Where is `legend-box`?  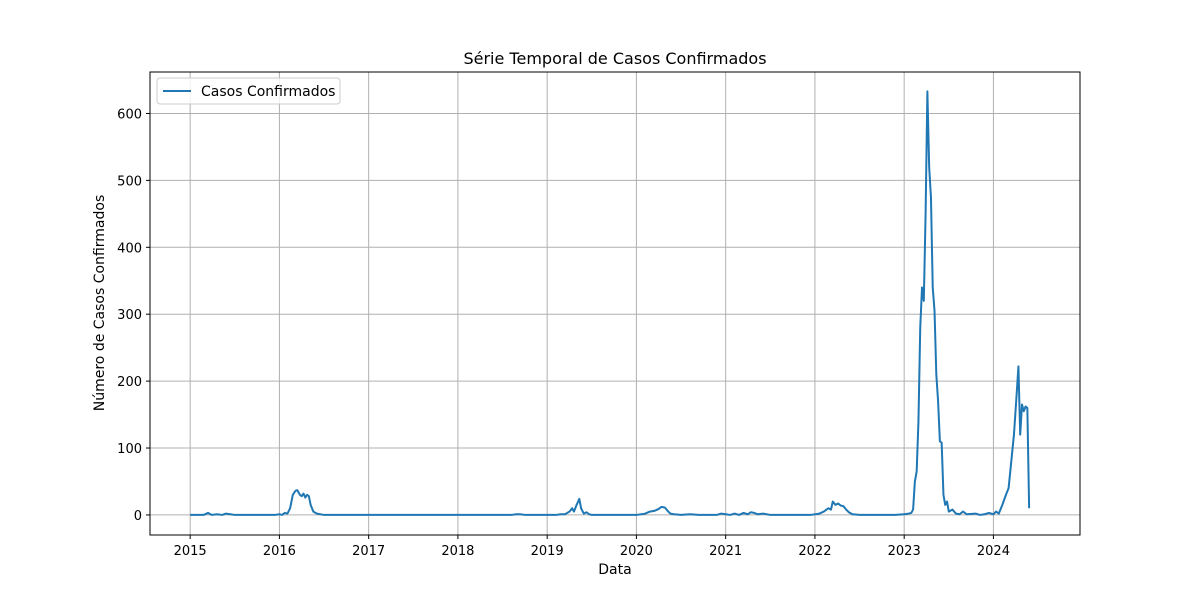 legend-box is located at coordinates (248, 91).